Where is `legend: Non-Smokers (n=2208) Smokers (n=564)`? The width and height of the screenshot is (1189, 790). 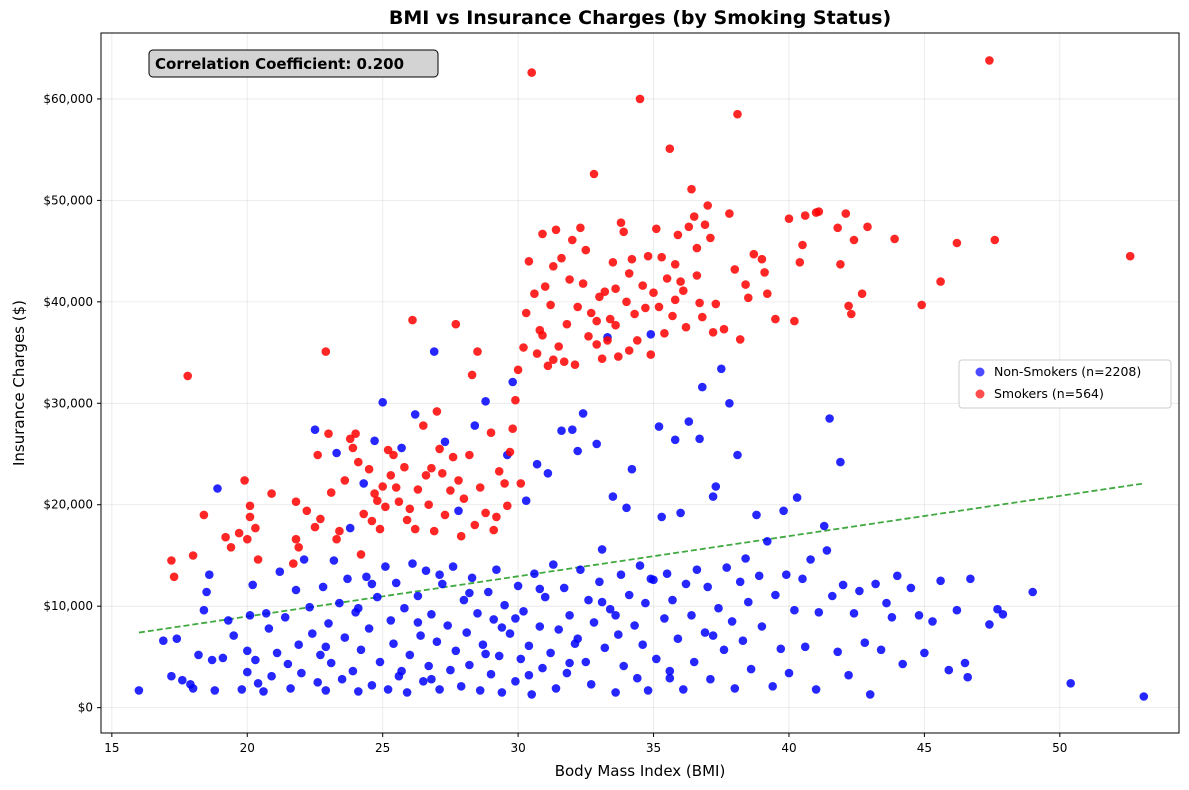 legend: Non-Smokers (n=2208) Smokers (n=564) is located at coordinates (1065, 384).